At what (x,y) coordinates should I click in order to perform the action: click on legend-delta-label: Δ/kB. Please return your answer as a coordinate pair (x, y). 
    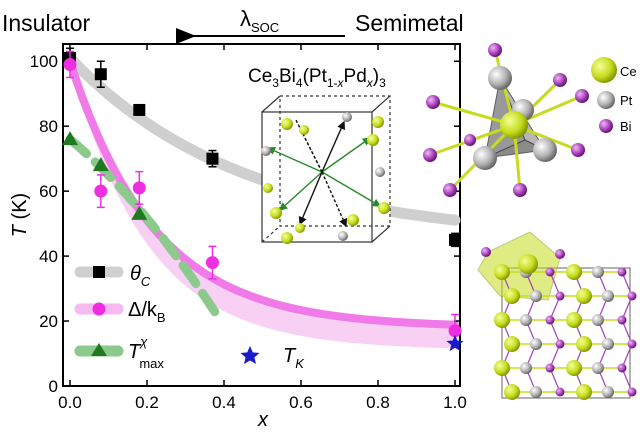
    Looking at the image, I should click on (147, 312).